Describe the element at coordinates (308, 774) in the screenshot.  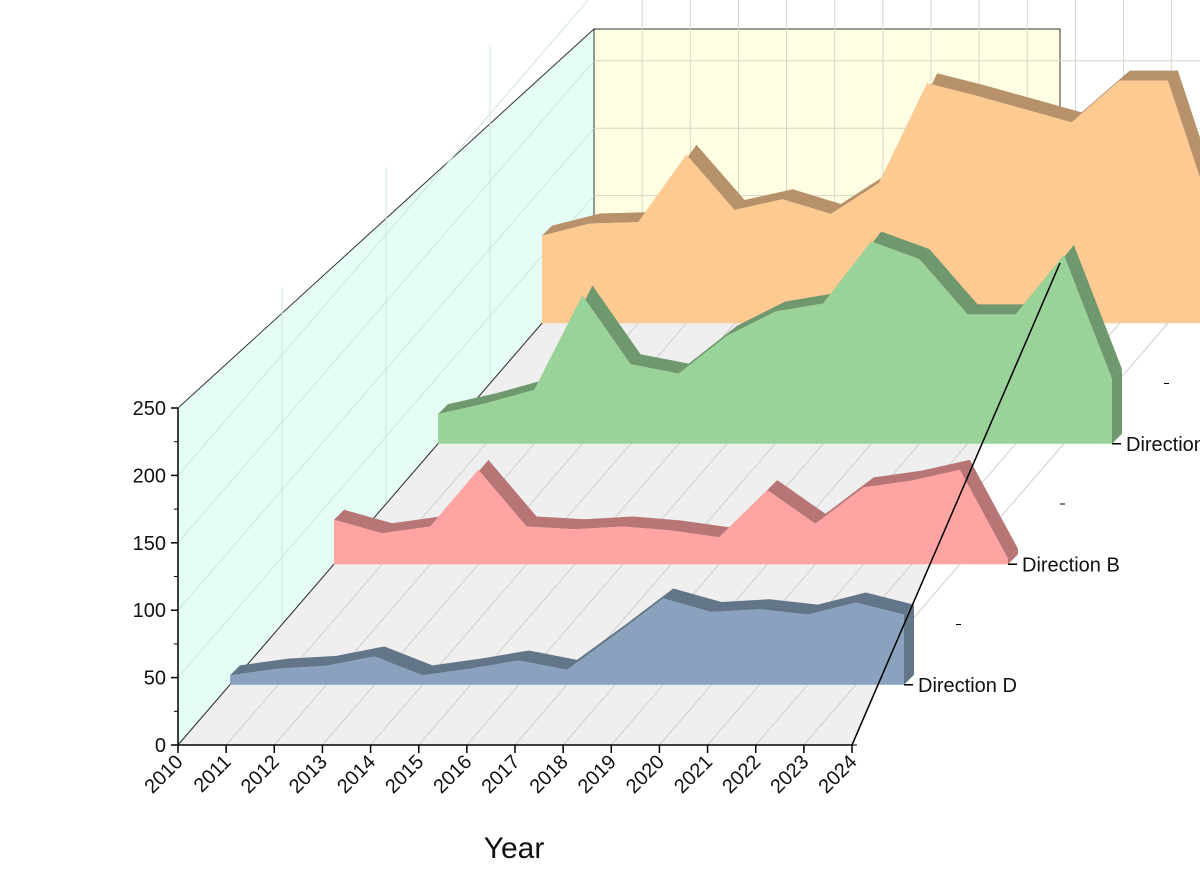
I see `x-tick-label: 2013` at that location.